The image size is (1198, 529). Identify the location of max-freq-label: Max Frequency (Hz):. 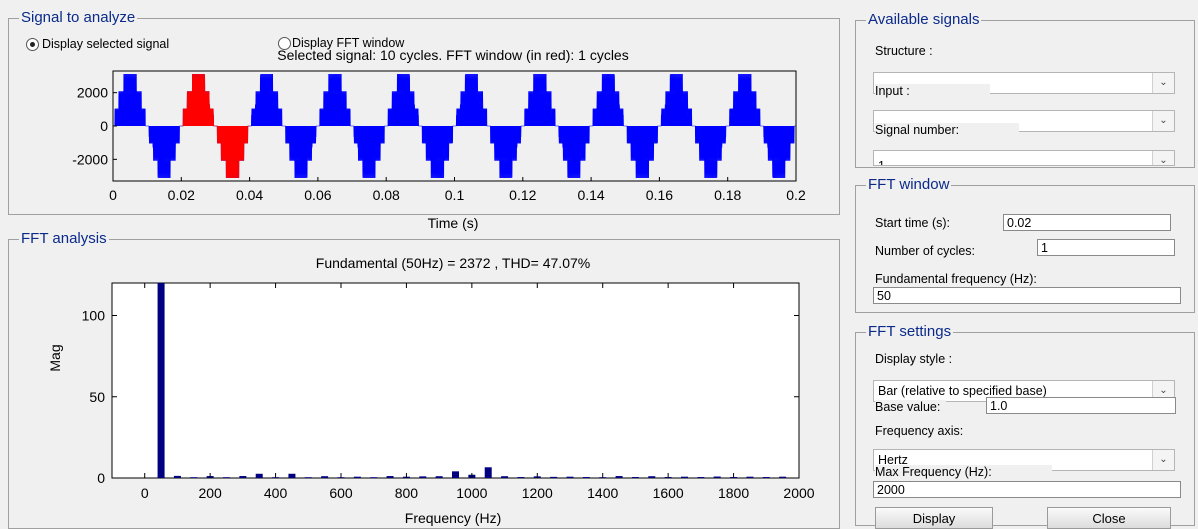
(963, 472).